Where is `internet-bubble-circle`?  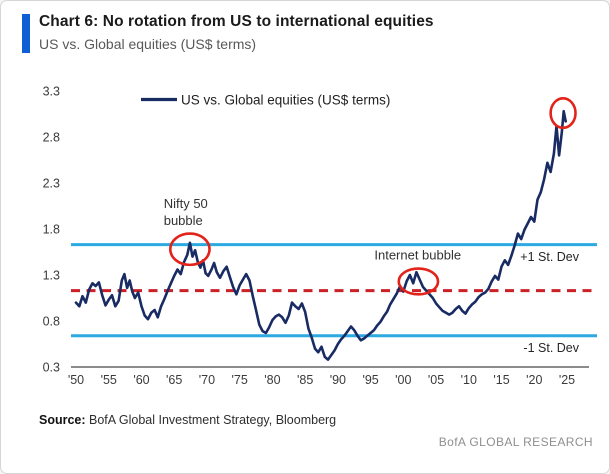 internet-bubble-circle is located at coordinates (418, 281).